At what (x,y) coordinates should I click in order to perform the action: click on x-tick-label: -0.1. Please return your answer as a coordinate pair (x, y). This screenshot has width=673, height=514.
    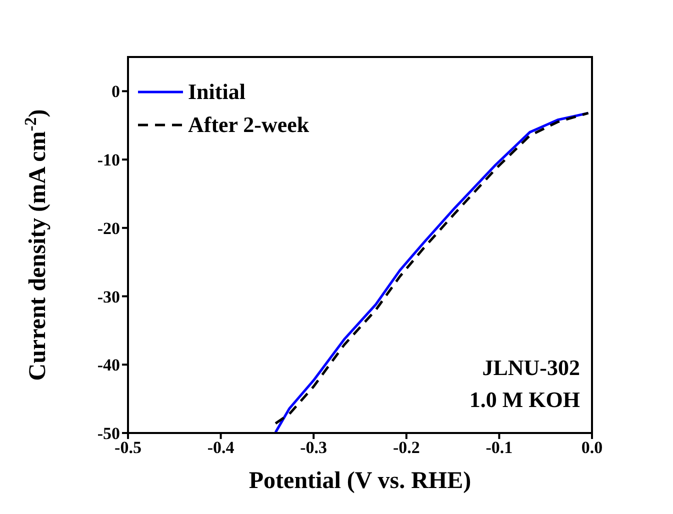
    Looking at the image, I should click on (499, 448).